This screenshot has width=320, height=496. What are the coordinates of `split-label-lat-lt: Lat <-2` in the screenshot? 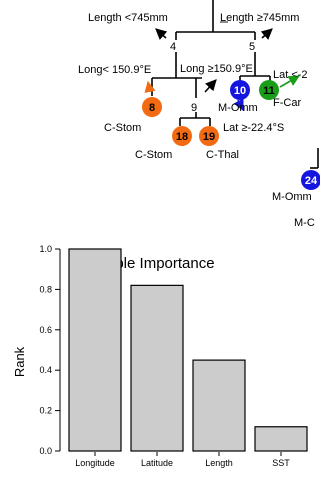 It's located at (290, 75).